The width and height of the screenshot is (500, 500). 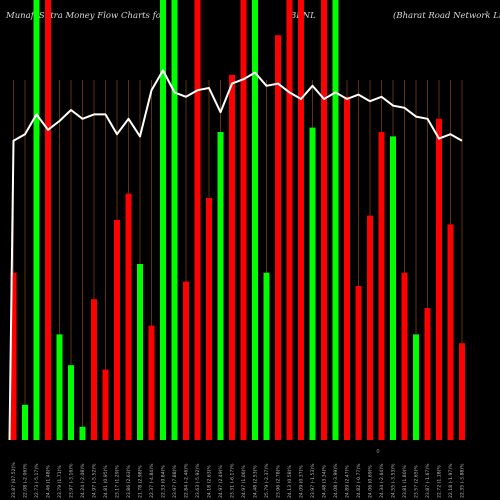 What do you see at coordinates (394, 480) in the screenshot?
I see `x-tick-label-34: 24.55 (-3.53)%` at bounding box center [394, 480].